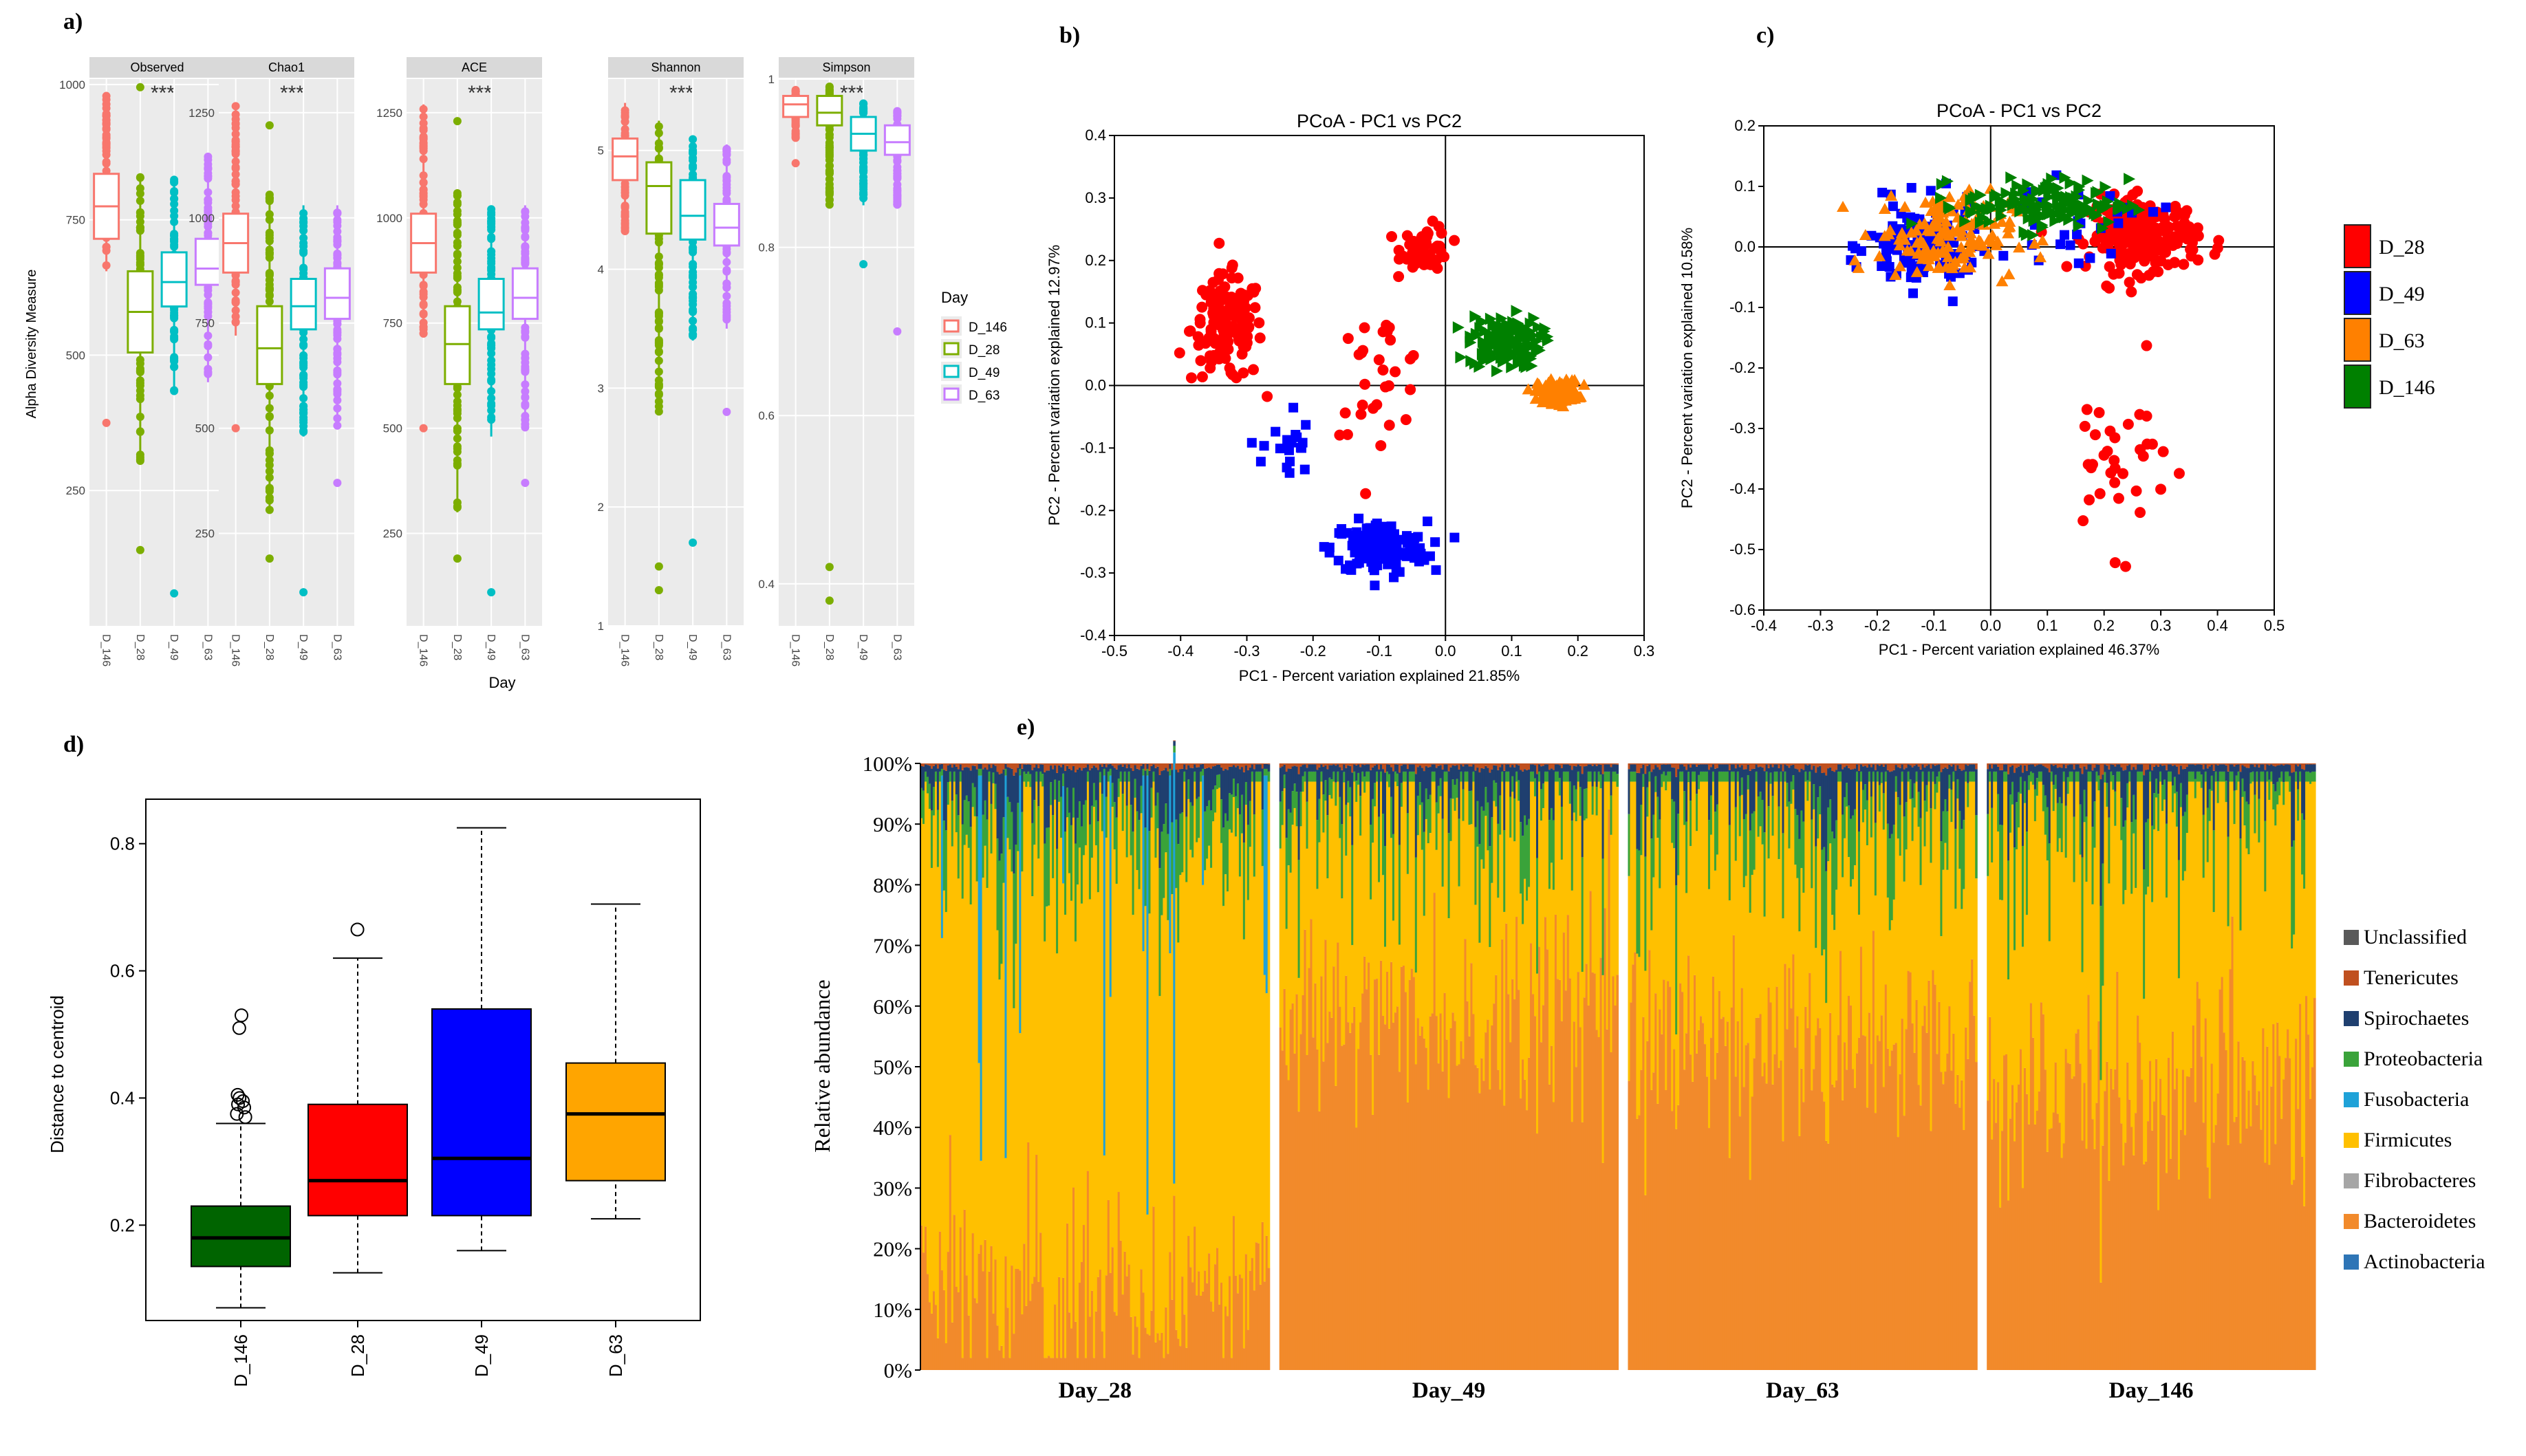 The width and height of the screenshot is (2526, 1456). Describe the element at coordinates (601, 508) in the screenshot. I see `y-tick-label: 2` at that location.